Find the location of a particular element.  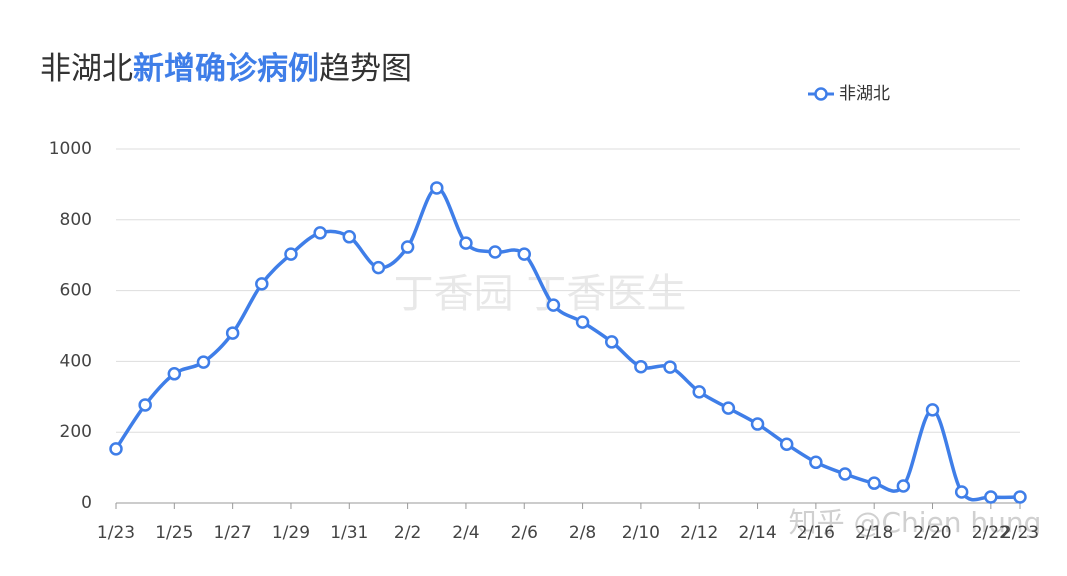

x-tick-label: 2/23 is located at coordinates (1020, 533).